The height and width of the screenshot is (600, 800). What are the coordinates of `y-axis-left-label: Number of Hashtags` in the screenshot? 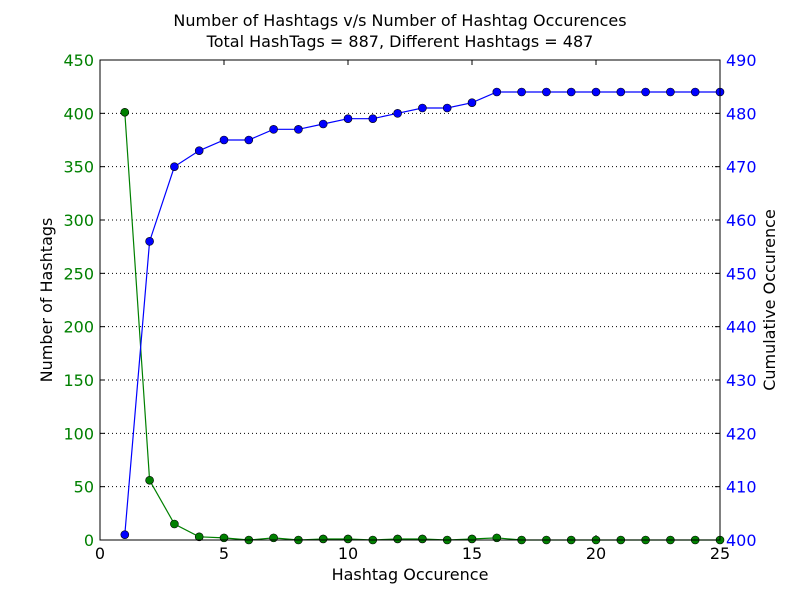 It's located at (46, 300).